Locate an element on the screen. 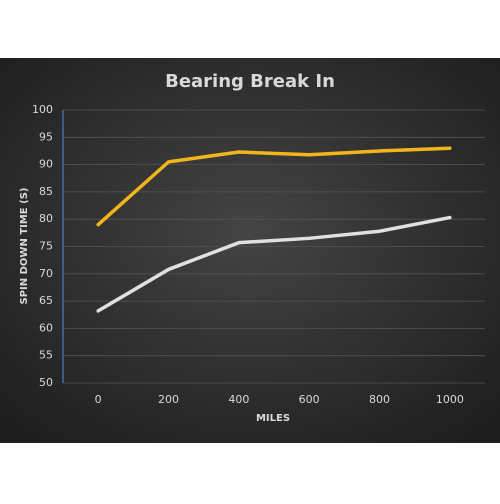  x-tick-label: 600 is located at coordinates (309, 399).